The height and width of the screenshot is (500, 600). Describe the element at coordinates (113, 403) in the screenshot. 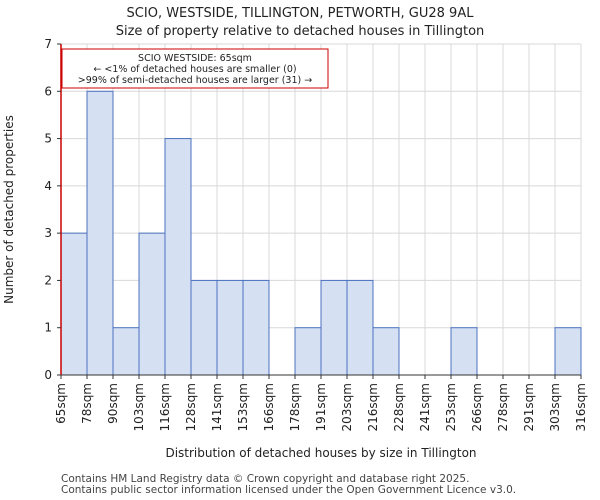

I see `x-tick-label: 90sqm` at that location.